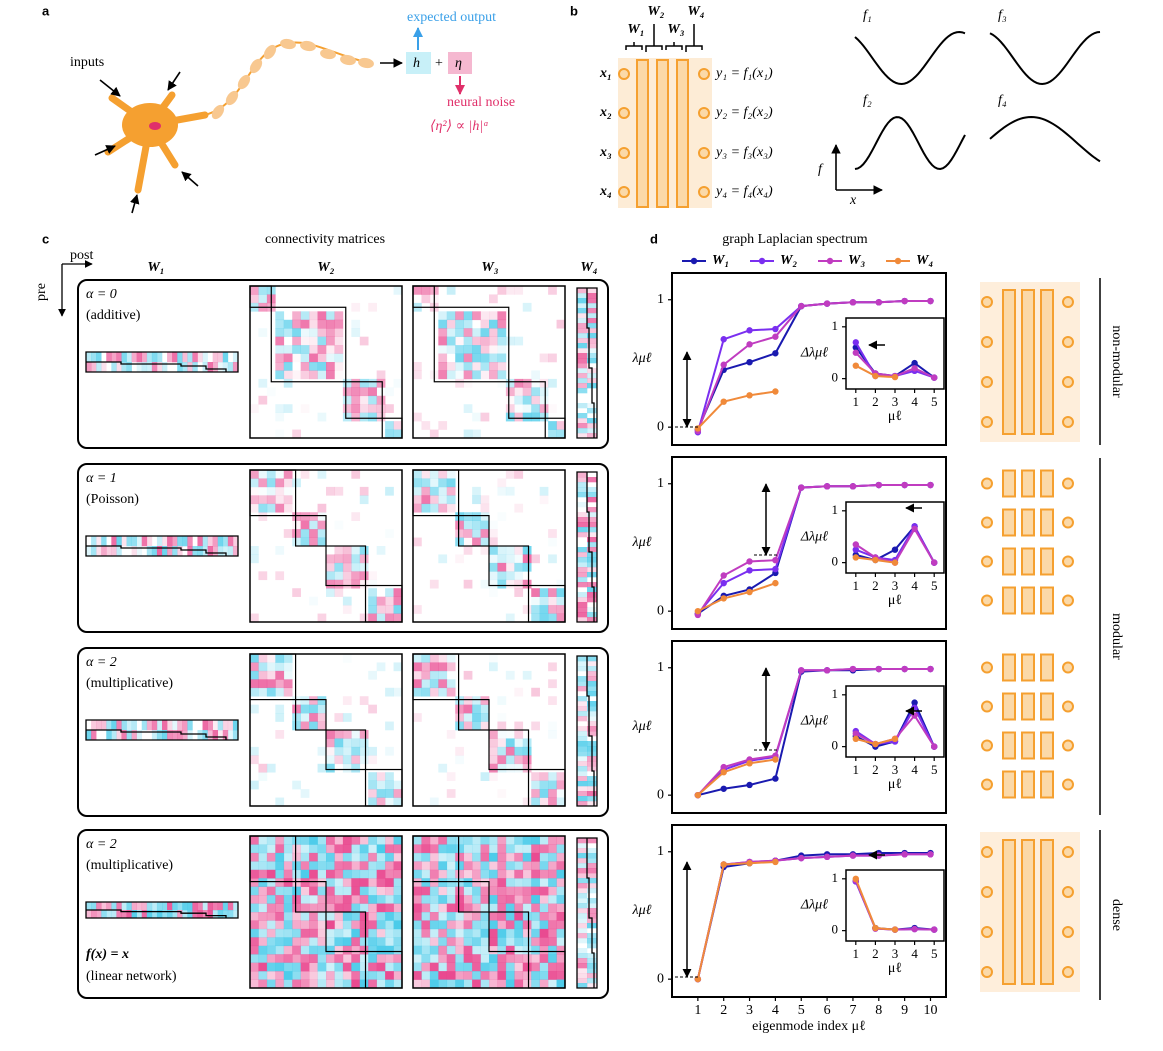  I want to click on series-line, so click(813, 916).